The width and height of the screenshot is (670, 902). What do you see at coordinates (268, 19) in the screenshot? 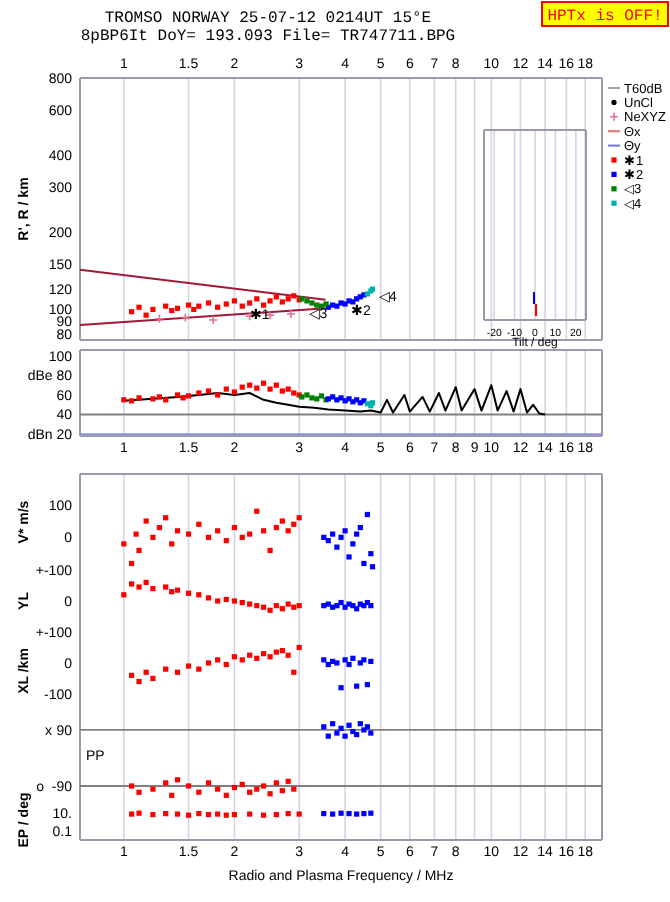
I see `chart-title: TROMSO NORWAY 25-07-12 0214UT 15°E` at bounding box center [268, 19].